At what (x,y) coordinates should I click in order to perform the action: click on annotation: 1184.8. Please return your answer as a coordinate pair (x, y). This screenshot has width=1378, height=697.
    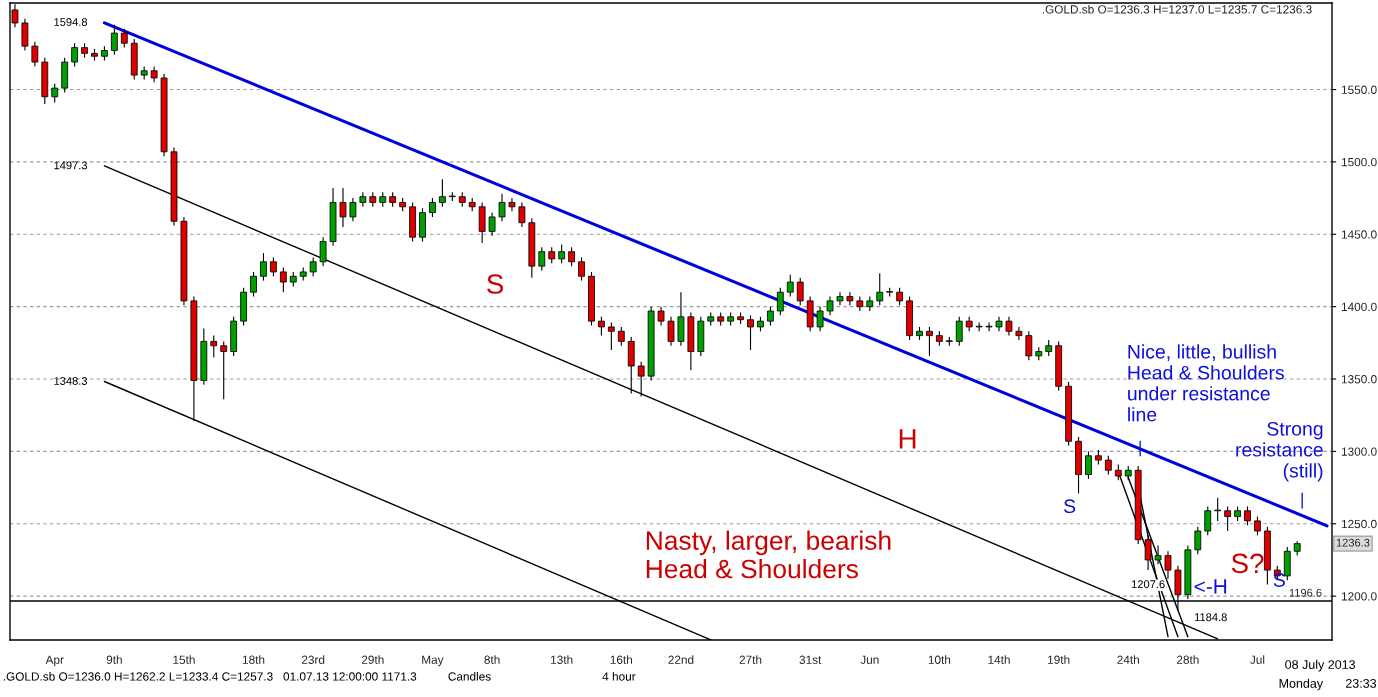
    Looking at the image, I should click on (1211, 617).